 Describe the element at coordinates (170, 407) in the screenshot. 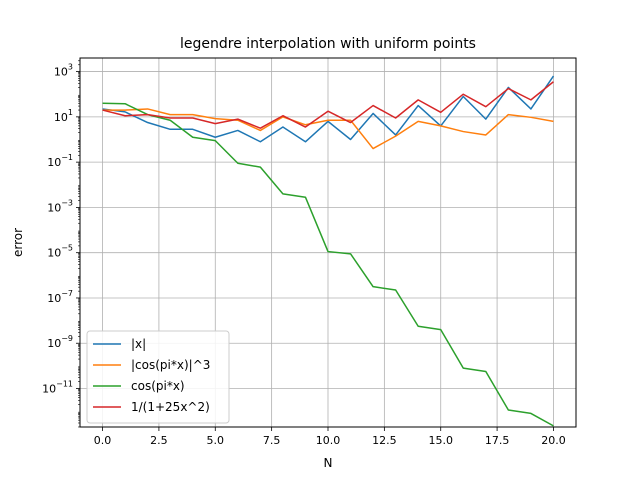

I see `legend-label-3: 1/(1+25x^2)` at that location.